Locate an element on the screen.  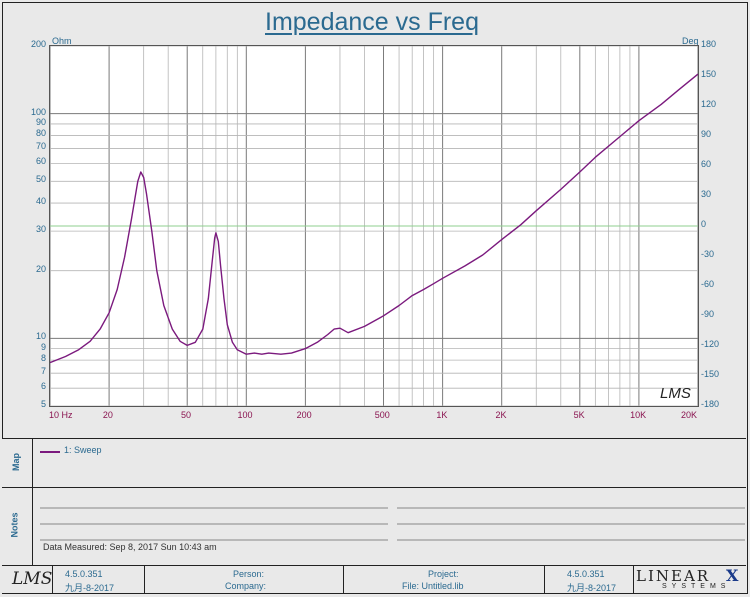
y-tick-label: 90 is located at coordinates (40, 121).